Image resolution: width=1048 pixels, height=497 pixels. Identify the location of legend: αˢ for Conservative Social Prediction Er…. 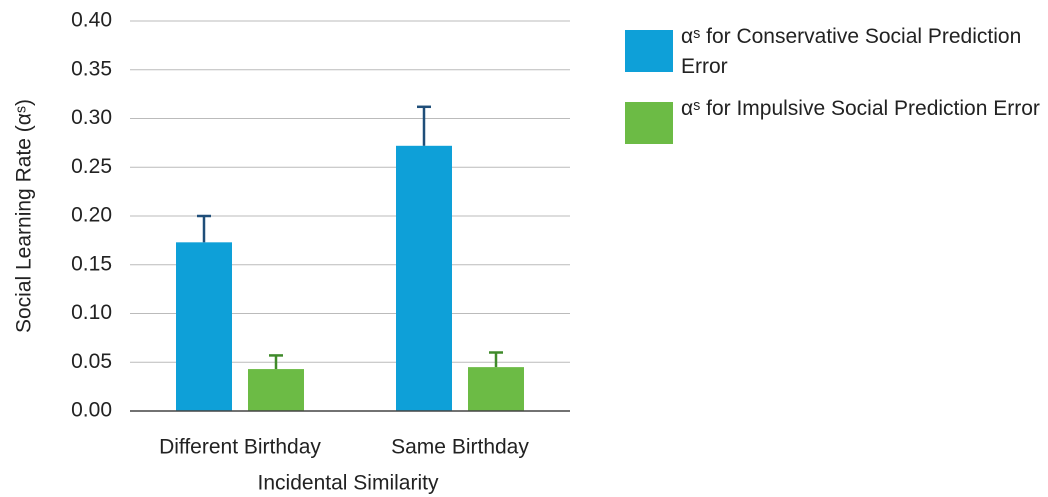
(835, 89).